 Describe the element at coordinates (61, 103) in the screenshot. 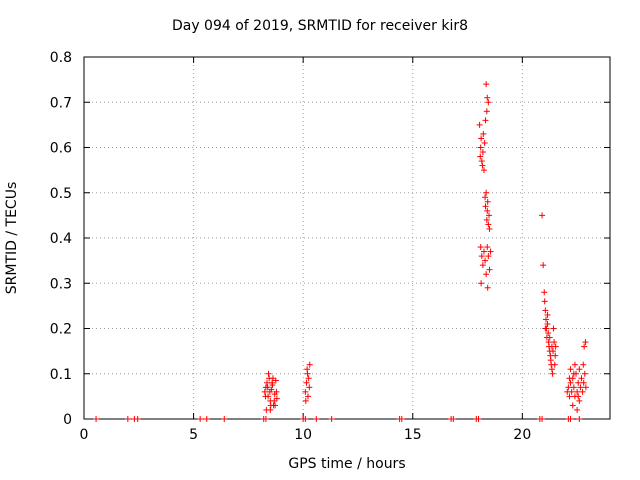

I see `y-tick-label: 0.7` at that location.